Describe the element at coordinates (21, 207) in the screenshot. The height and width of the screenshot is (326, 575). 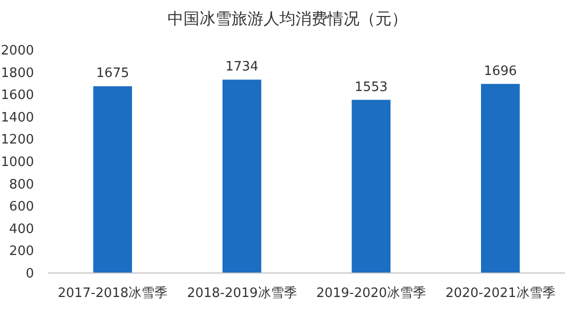
I see `y-tick-label: 600` at that location.